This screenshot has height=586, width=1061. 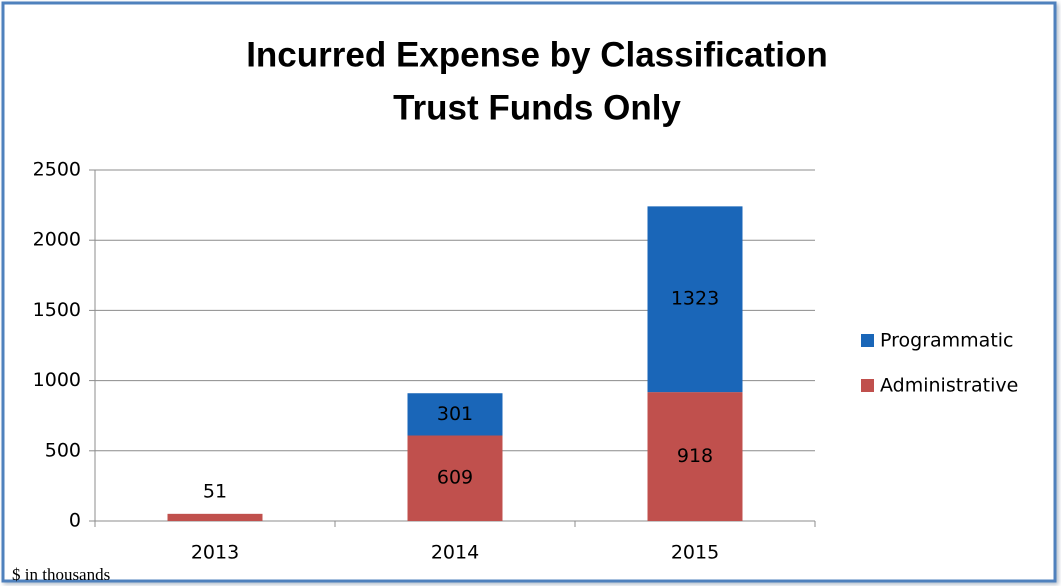 What do you see at coordinates (61, 574) in the screenshot?
I see `footnote: $ in thousands` at bounding box center [61, 574].